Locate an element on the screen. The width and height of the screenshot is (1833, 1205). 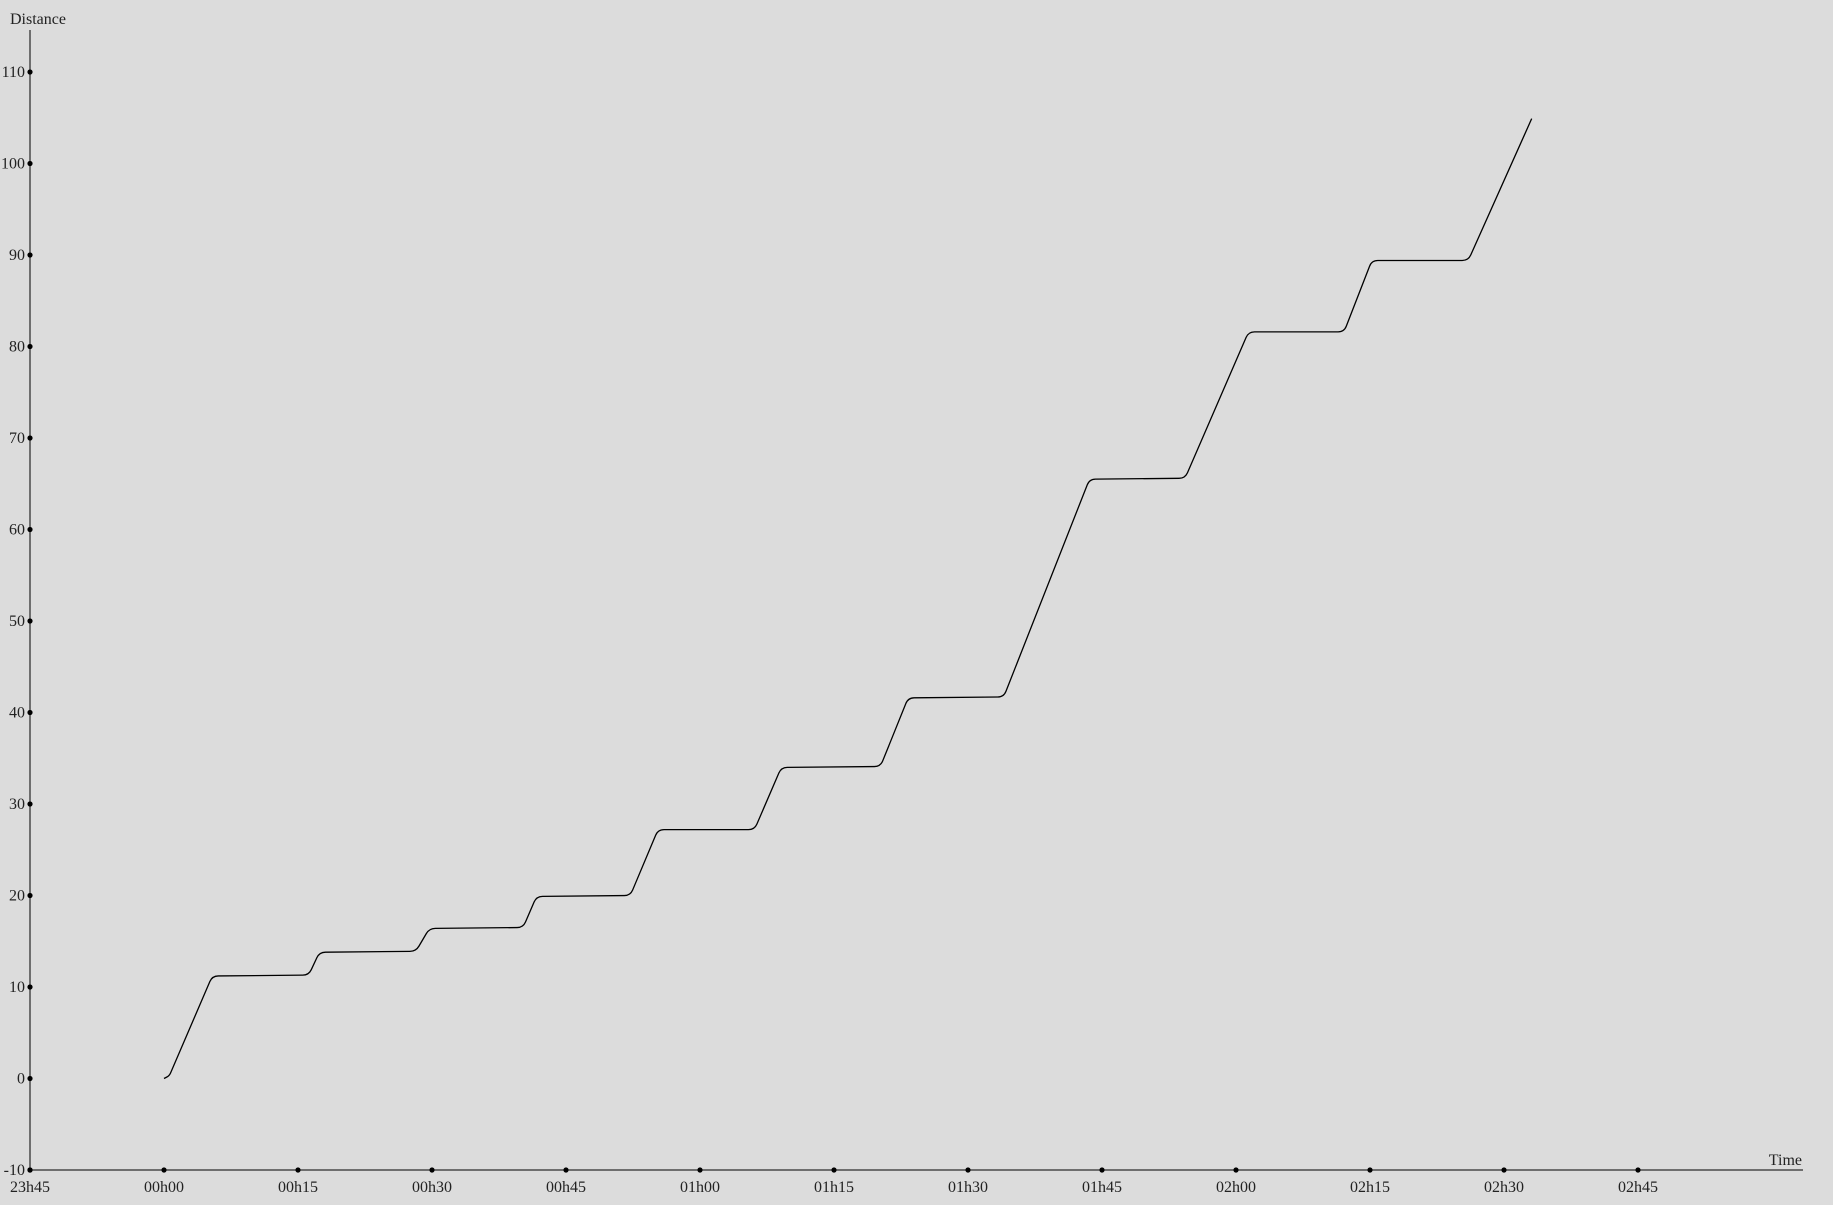
x-tick-label: 01h30 is located at coordinates (968, 1187).